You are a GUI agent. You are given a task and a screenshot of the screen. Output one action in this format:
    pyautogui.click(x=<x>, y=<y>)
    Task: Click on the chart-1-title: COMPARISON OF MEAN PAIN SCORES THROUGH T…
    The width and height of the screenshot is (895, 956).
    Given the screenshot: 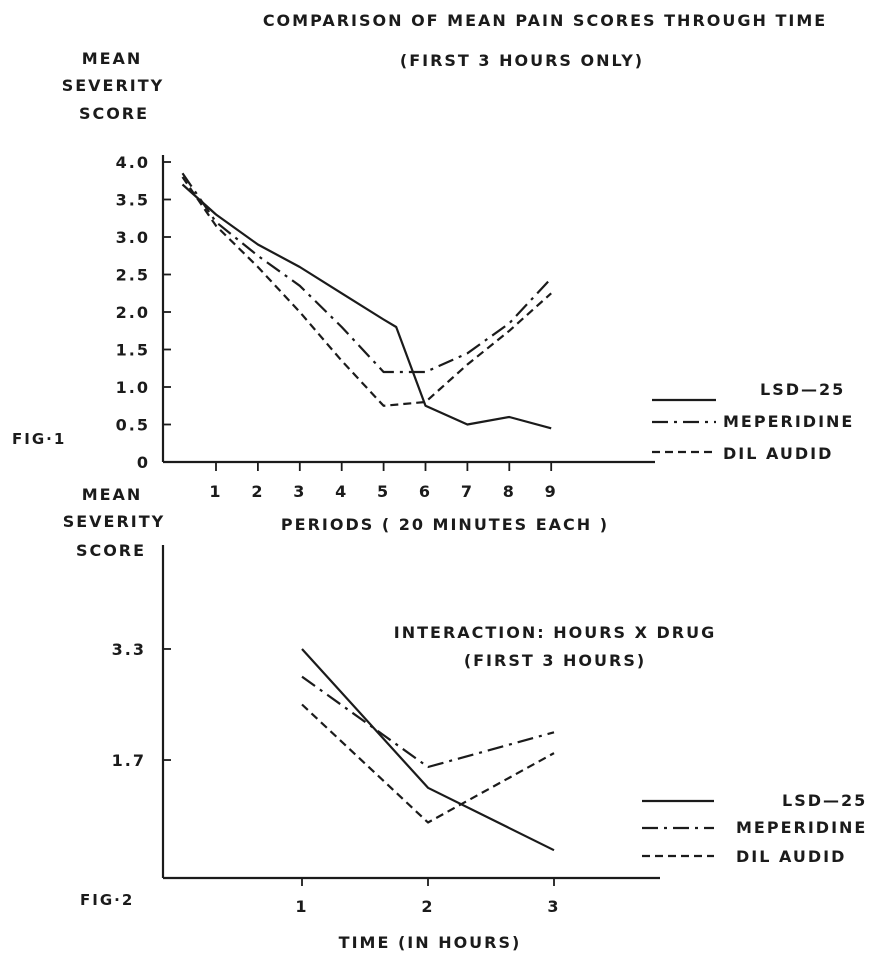 What is the action you would take?
    pyautogui.click(x=545, y=20)
    